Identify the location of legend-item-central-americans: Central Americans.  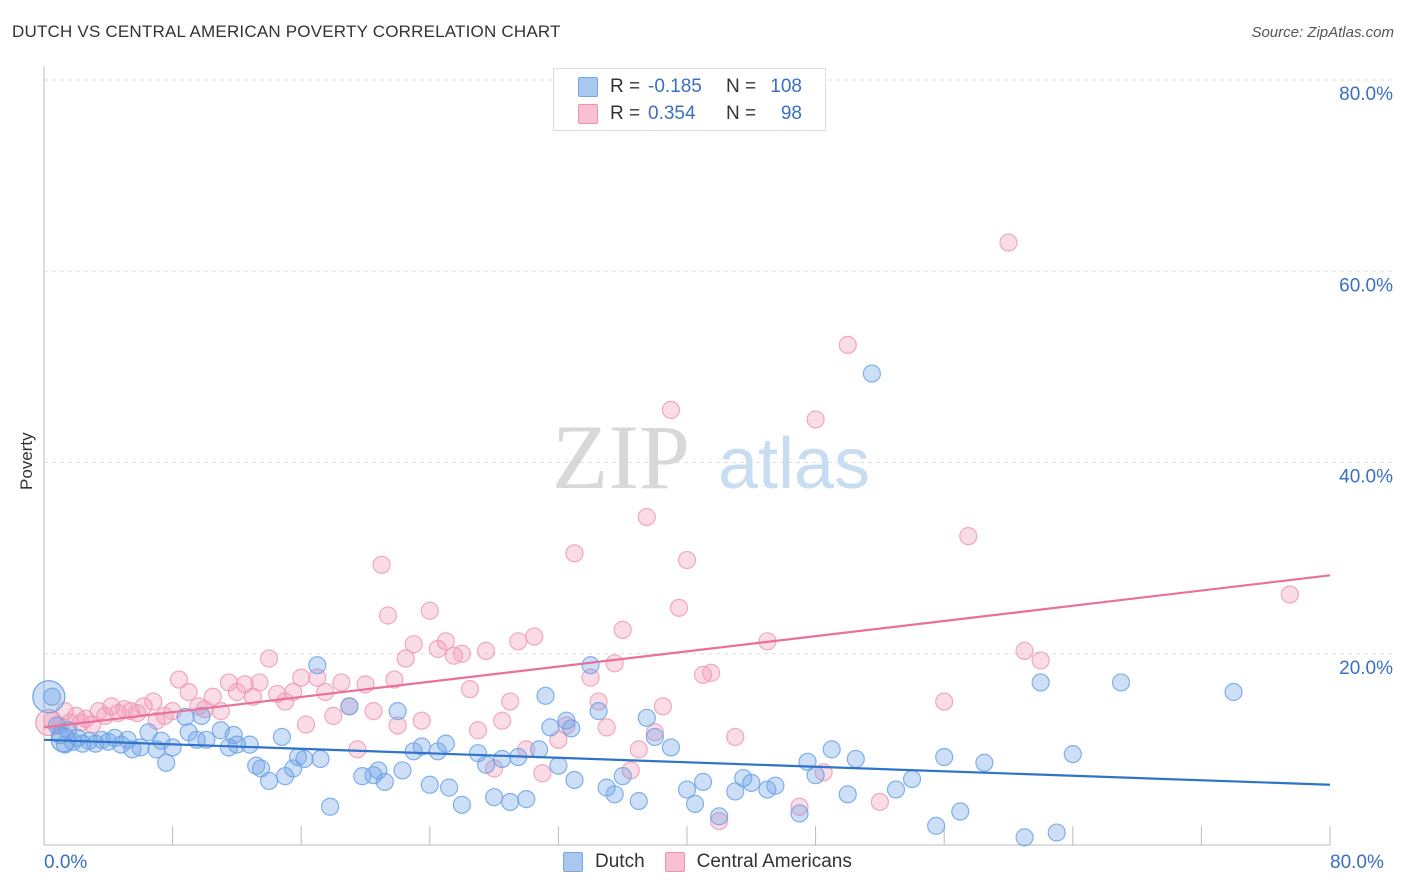
(758, 862).